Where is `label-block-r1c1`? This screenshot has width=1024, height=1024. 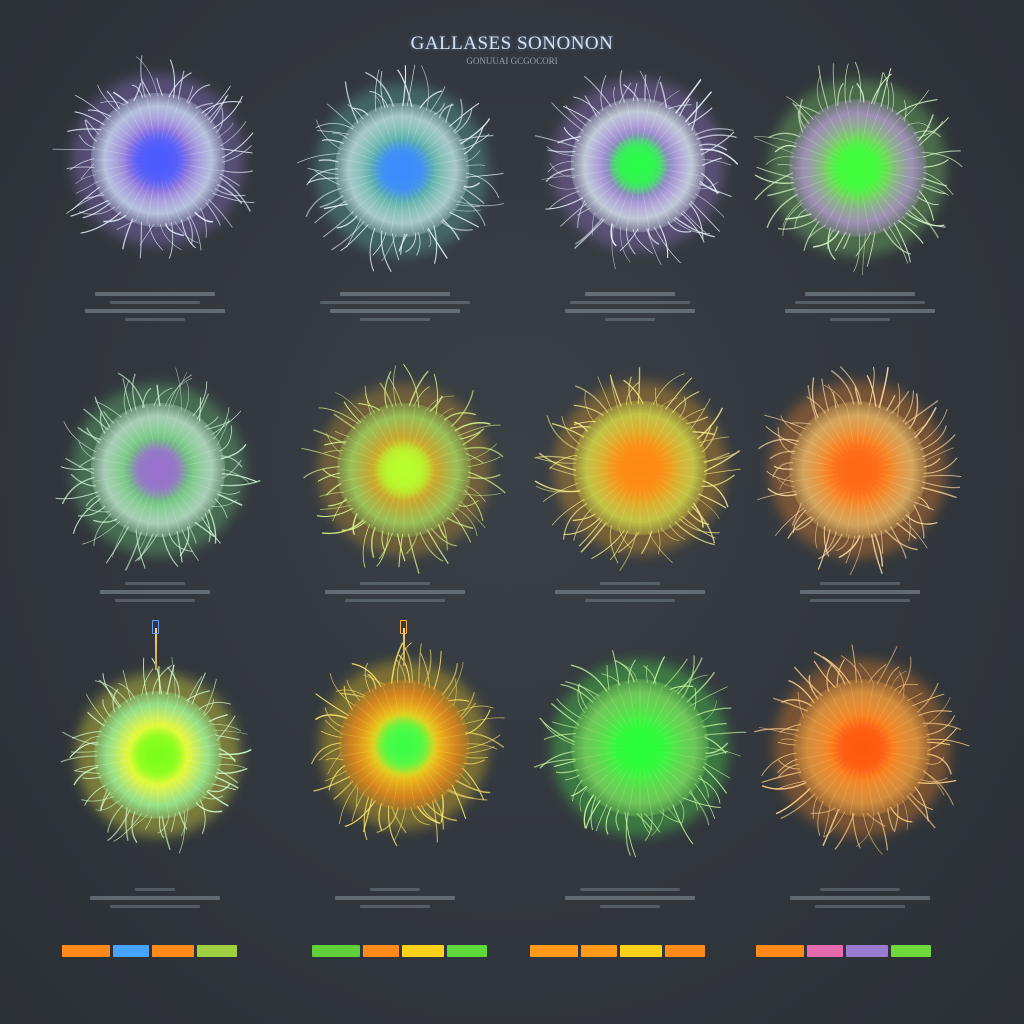
label-block-r1c1 is located at coordinates (155, 309).